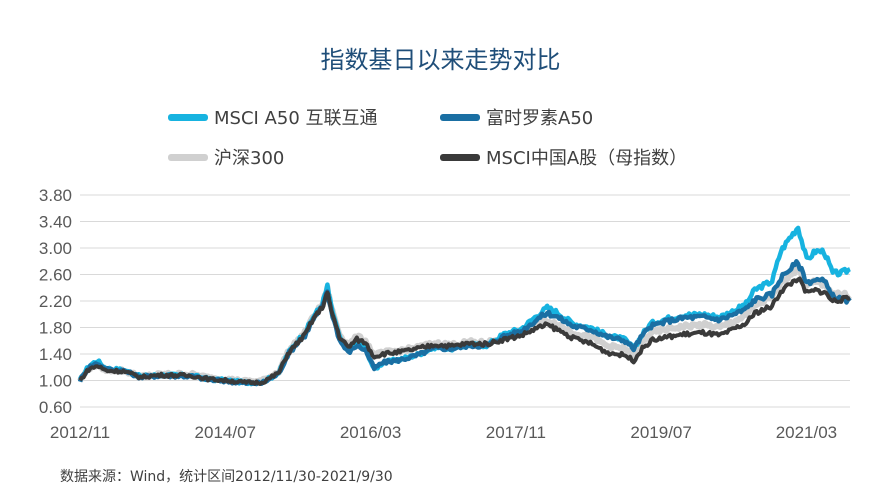  Describe the element at coordinates (249, 158) in the screenshot. I see `legend-label: 沪深300` at that location.